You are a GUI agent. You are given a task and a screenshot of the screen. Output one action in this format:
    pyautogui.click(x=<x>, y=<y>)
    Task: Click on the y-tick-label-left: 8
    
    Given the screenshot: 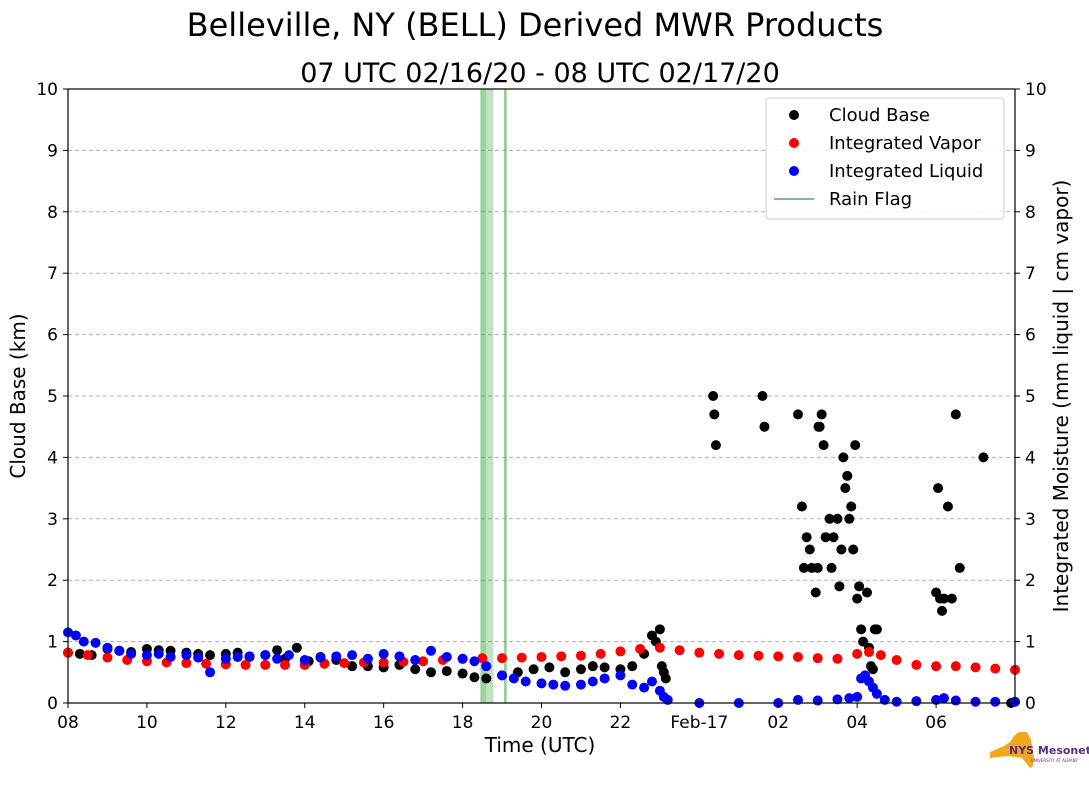 What is the action you would take?
    pyautogui.click(x=52, y=213)
    